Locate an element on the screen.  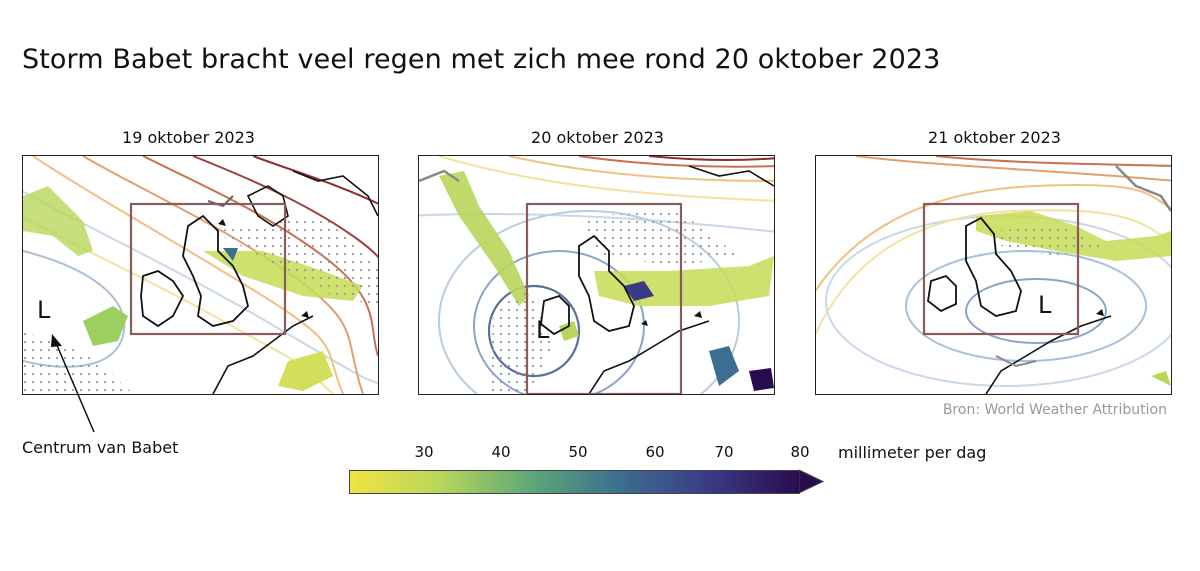
map-20-oktober: L is located at coordinates (596, 275).